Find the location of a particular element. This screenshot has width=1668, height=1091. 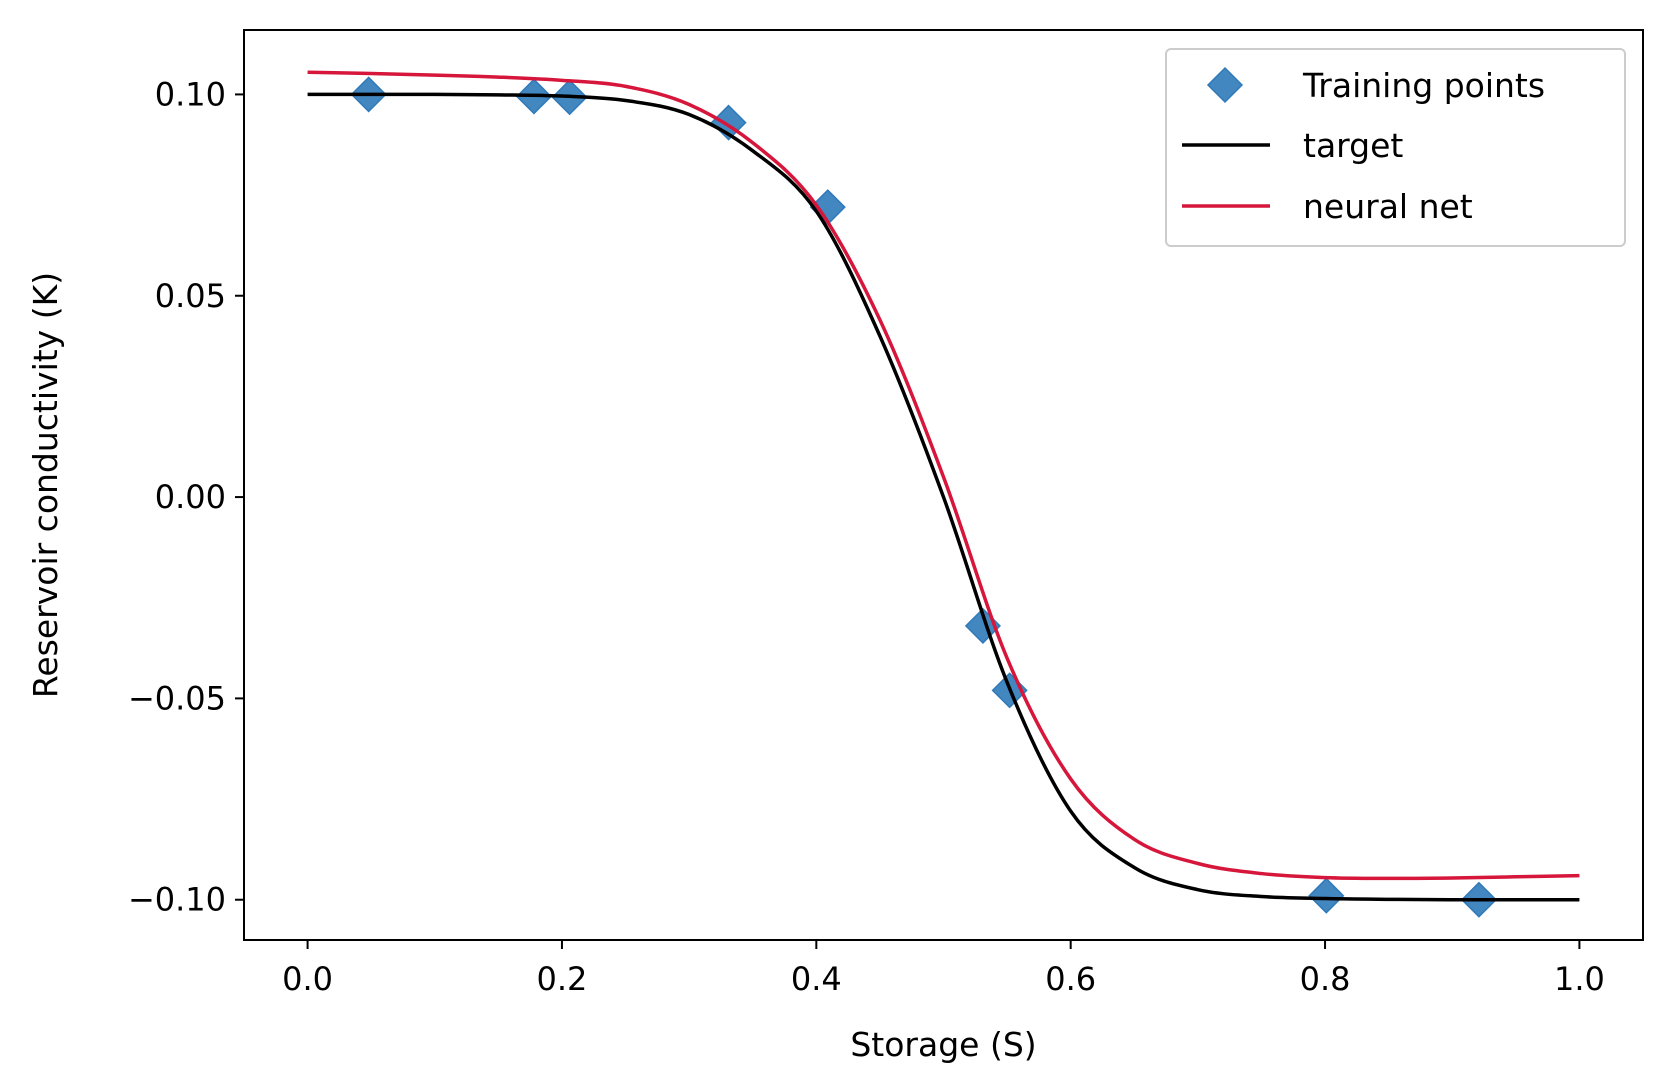

legend-box is located at coordinates (1395, 147).